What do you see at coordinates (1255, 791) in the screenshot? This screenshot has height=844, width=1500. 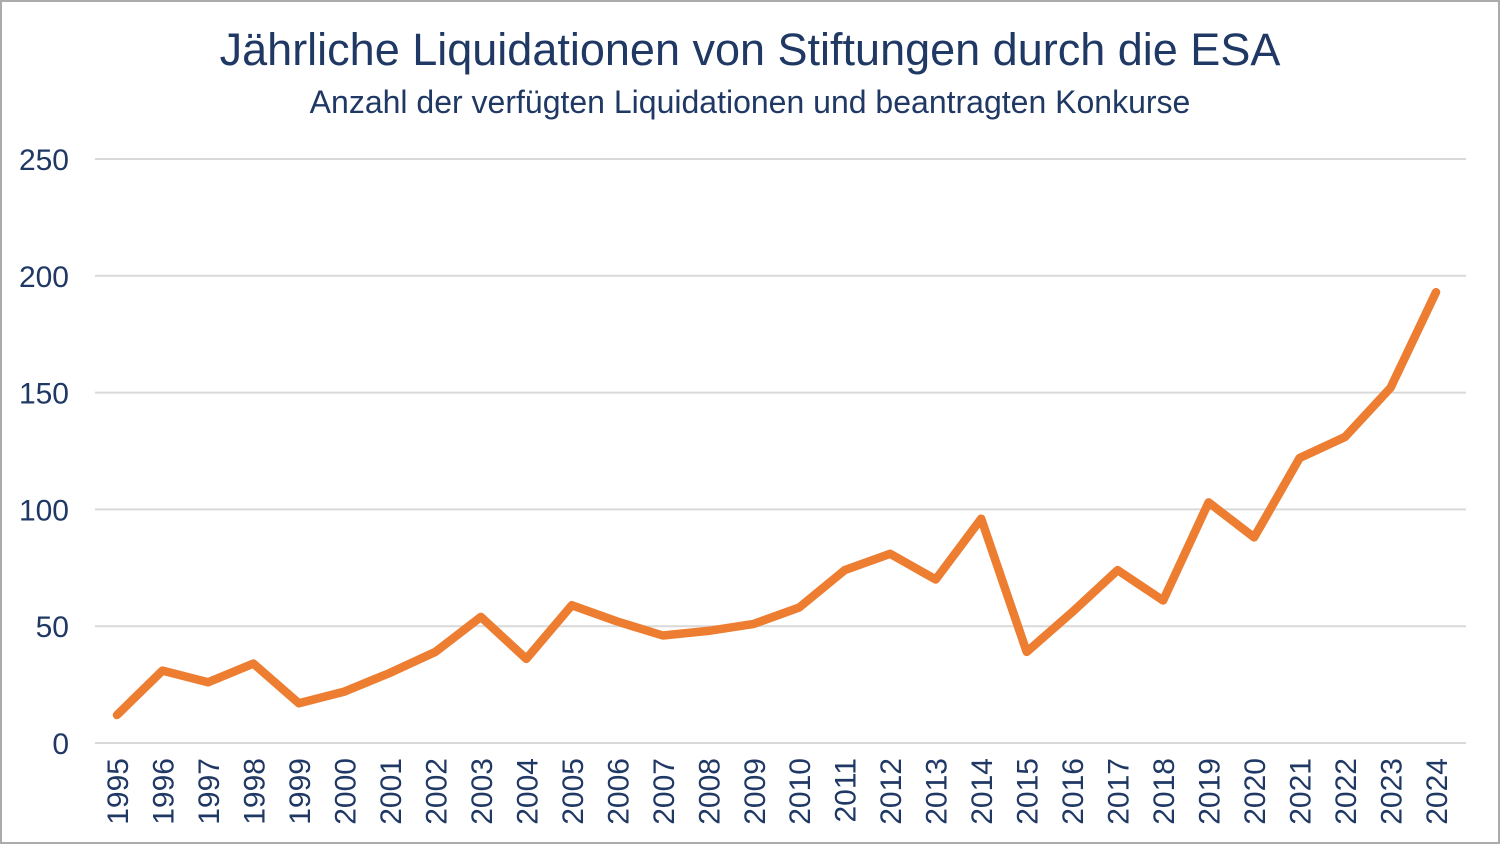 I see `x-axis-tick-label: 2020` at bounding box center [1255, 791].